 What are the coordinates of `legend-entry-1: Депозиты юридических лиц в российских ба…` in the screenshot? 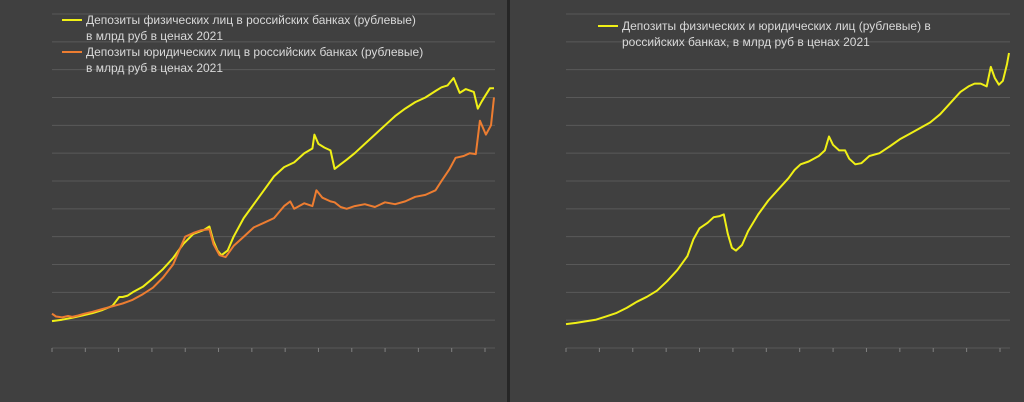 It's located at (254, 60).